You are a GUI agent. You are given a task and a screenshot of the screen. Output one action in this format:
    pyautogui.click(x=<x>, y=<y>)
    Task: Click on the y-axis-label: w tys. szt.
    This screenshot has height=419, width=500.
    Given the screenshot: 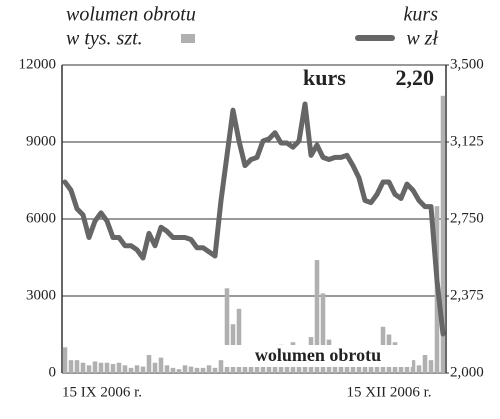 What is the action you would take?
    pyautogui.click(x=104, y=39)
    